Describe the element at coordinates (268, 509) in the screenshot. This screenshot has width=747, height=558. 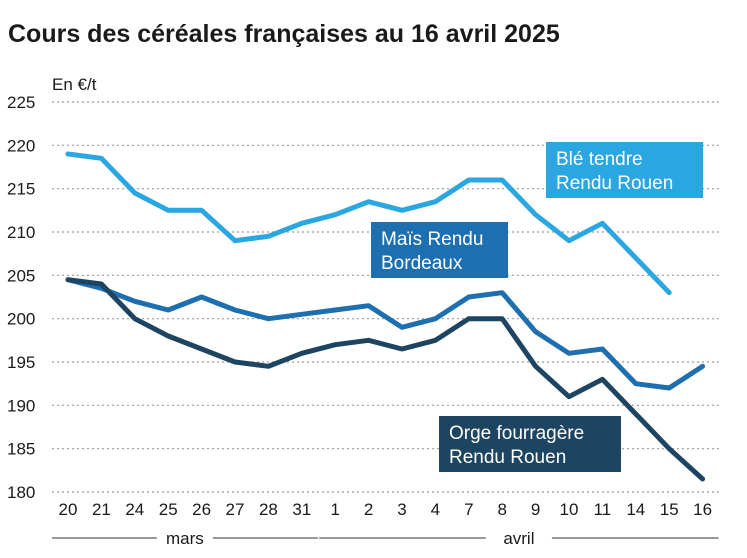
I see `x-tick-label: 28` at that location.